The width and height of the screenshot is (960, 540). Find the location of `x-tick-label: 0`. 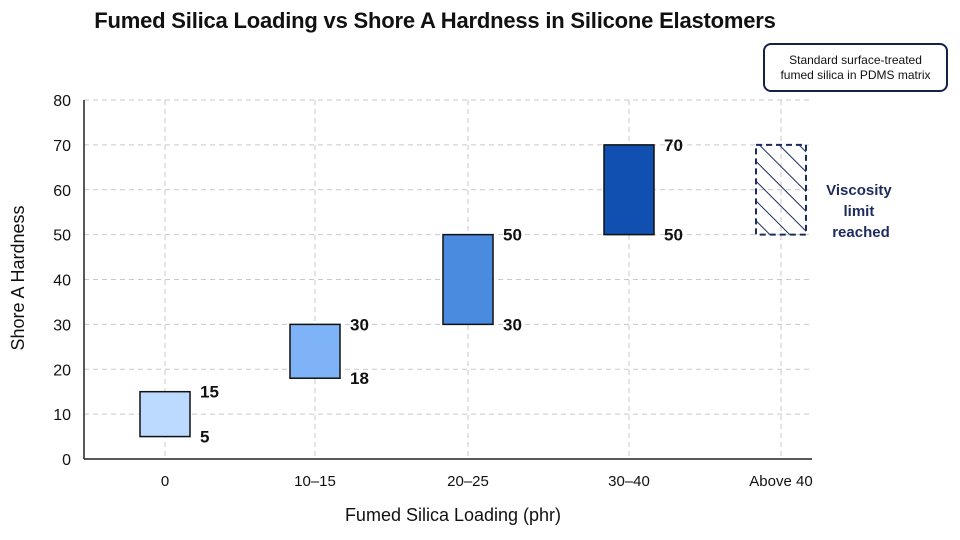

x-tick-label: 0 is located at coordinates (165, 481).